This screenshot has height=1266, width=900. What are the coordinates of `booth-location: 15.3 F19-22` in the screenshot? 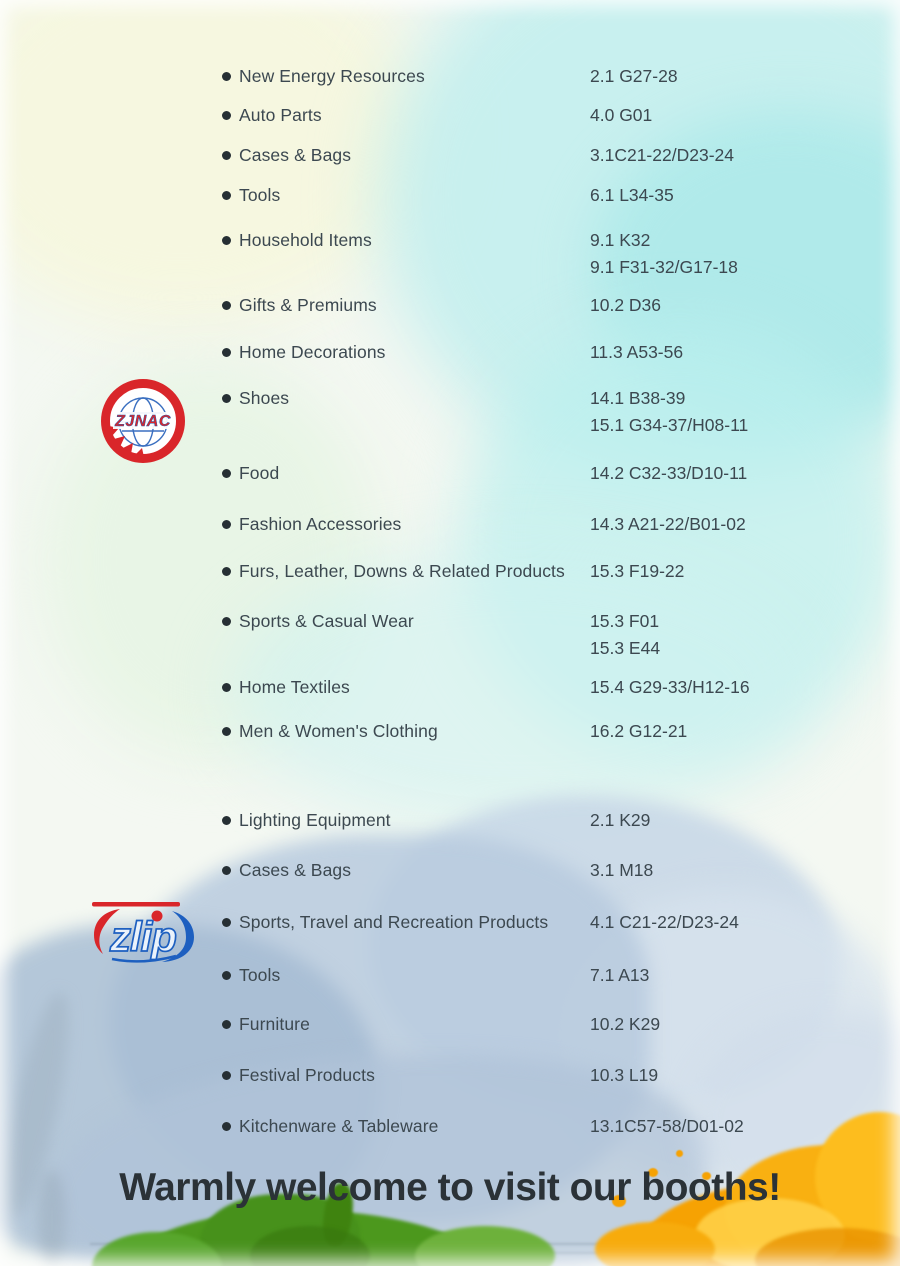 It's located at (637, 571).